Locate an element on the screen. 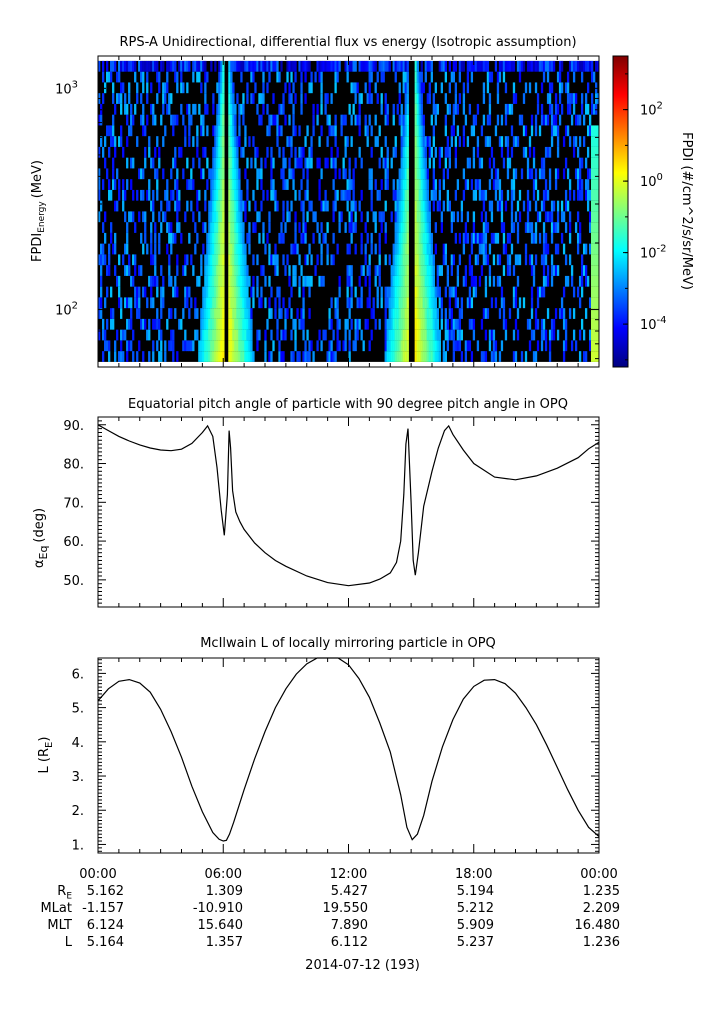  panel2-axes: 90. 80. 70. 60. 50. is located at coordinates (331, 512).